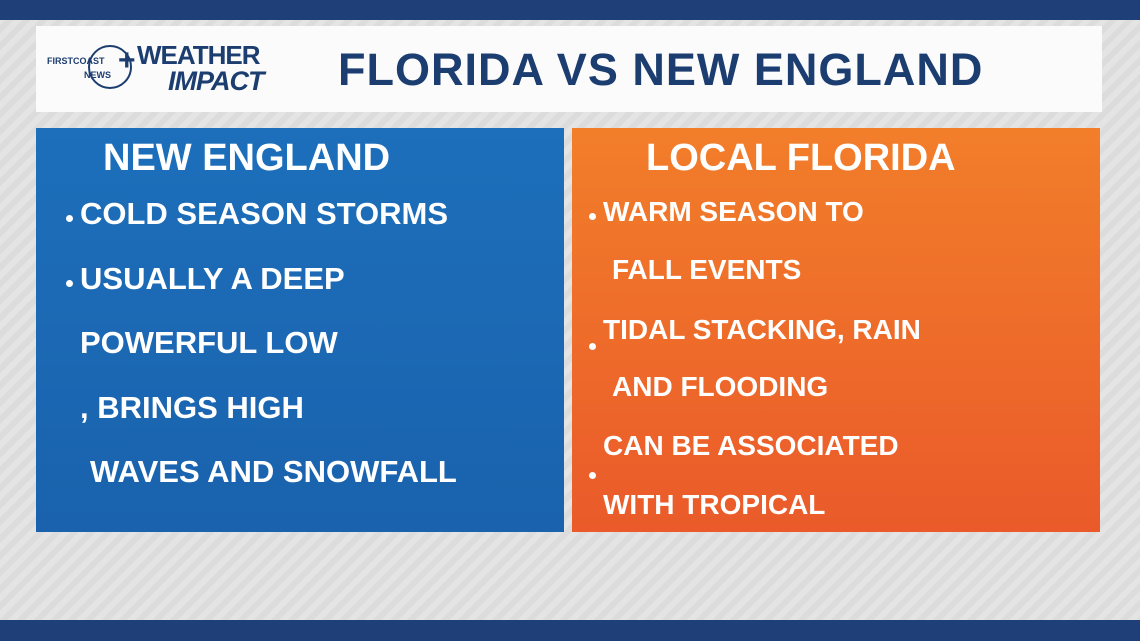 The height and width of the screenshot is (641, 1140). Describe the element at coordinates (247, 158) in the screenshot. I see `panel-title: NEW ENGLAND` at that location.